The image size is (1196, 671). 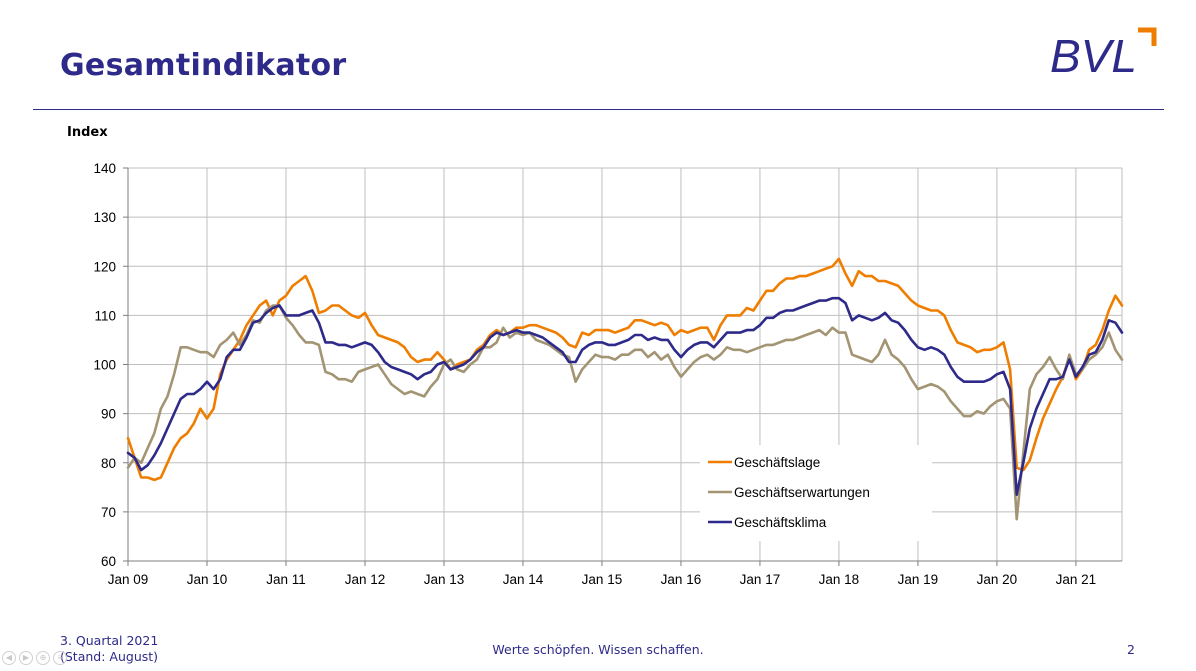 What do you see at coordinates (104, 168) in the screenshot?
I see `y-tick-label: 140` at bounding box center [104, 168].